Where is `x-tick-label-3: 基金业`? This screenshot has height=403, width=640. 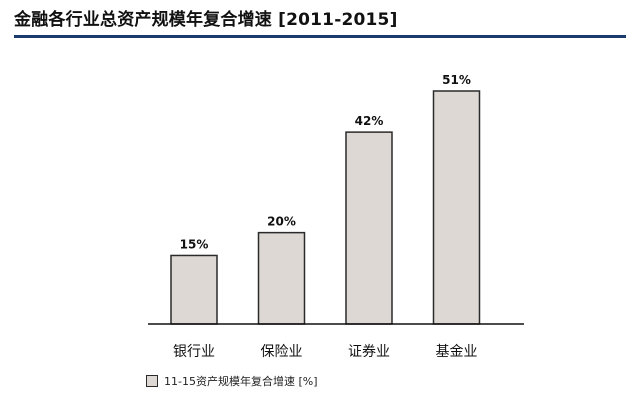
x-tick-label-3: 基金业 is located at coordinates (457, 351).